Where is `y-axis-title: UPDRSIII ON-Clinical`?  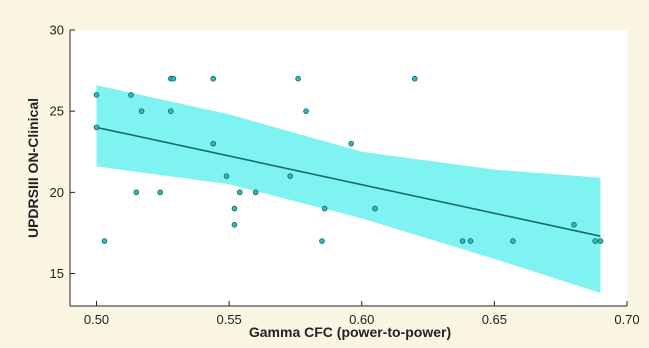 y-axis-title: UPDRSIII ON-Clinical is located at coordinates (33, 168).